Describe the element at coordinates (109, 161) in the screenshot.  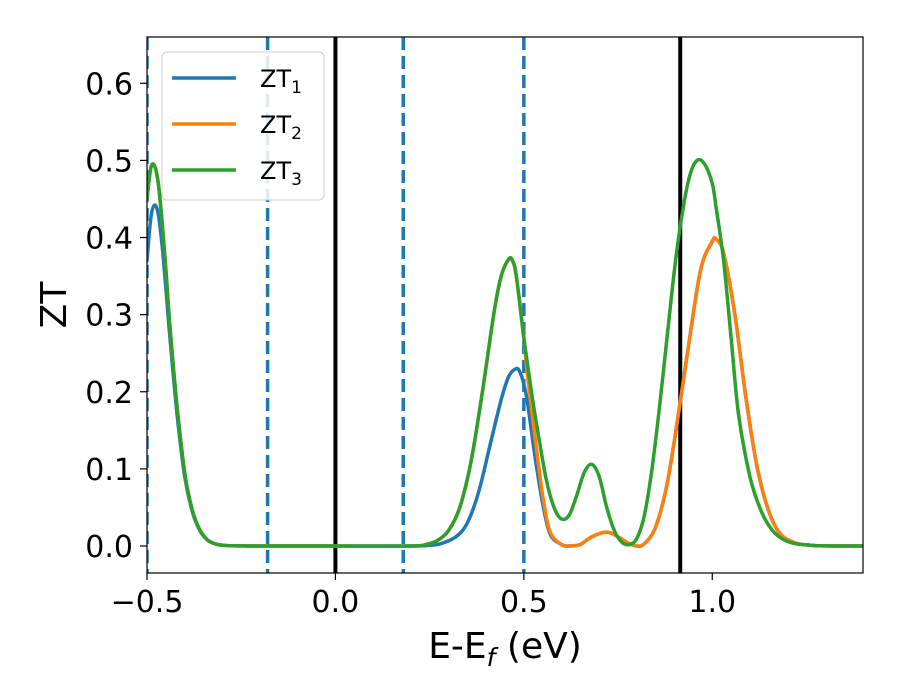
I see `y-tick-label: 0.5` at that location.